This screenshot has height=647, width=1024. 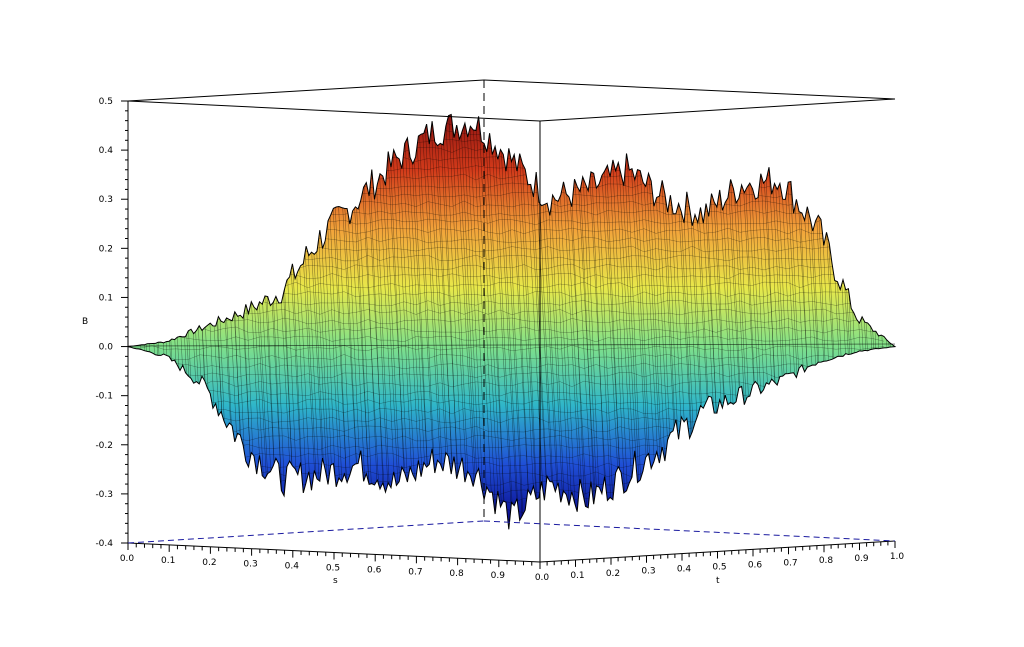 I want to click on s-tick-label: 0.3, so click(x=250, y=565).